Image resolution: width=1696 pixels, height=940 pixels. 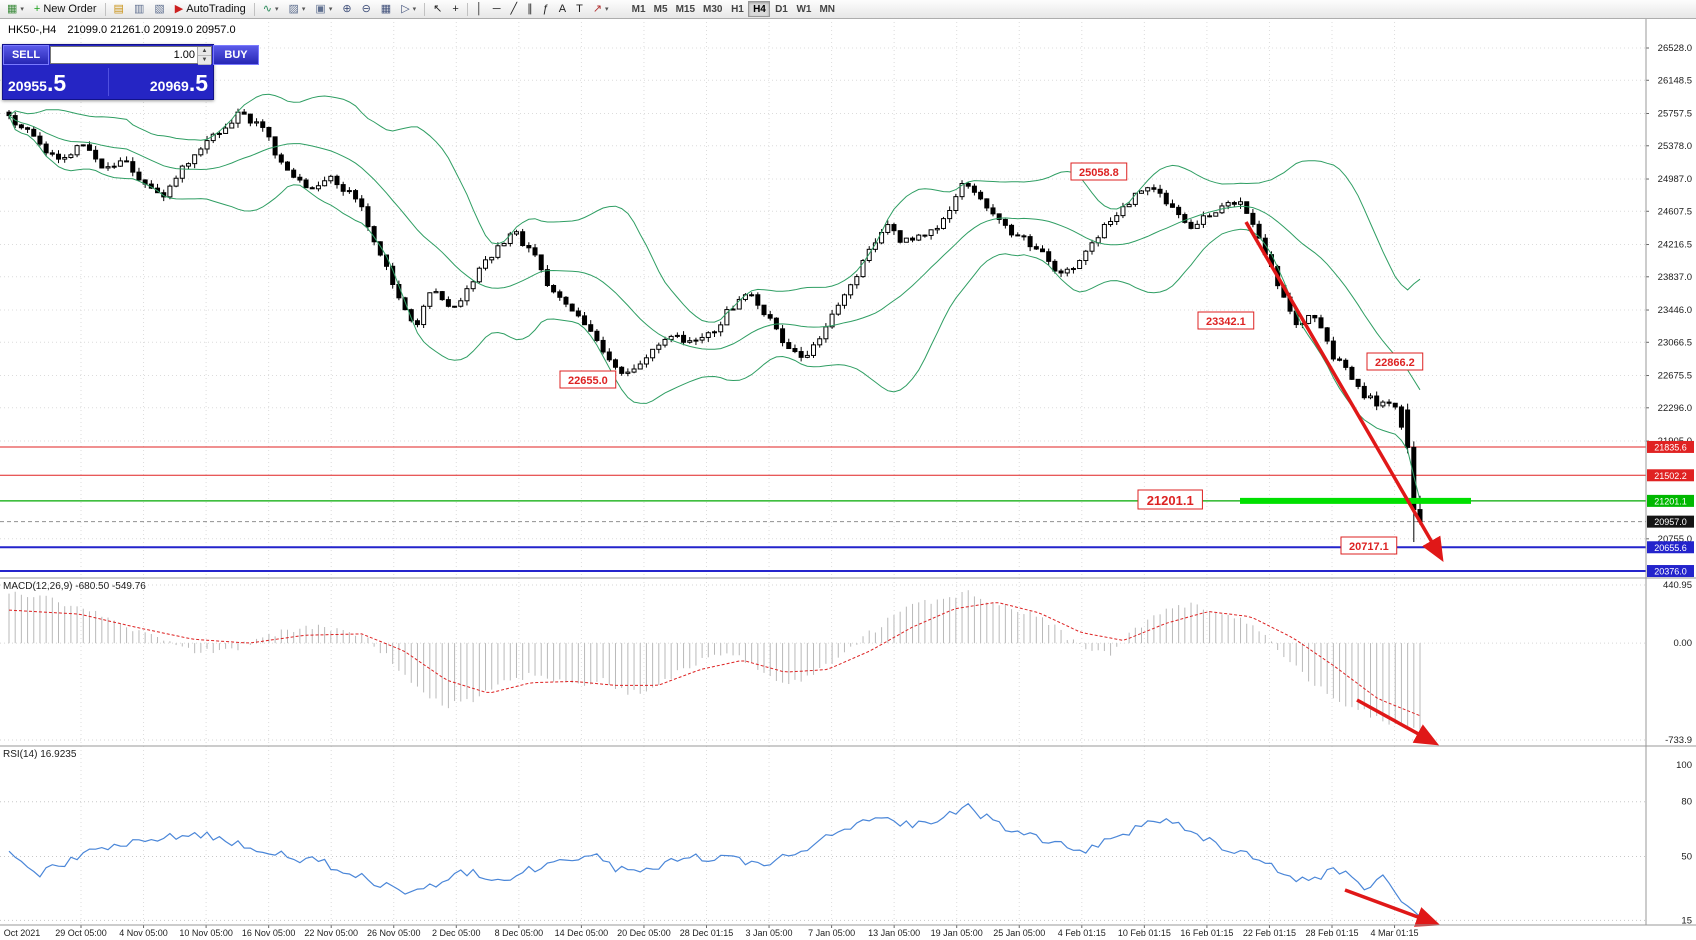 I want to click on auto-scroll-button: ▷ ▾, so click(x=408, y=9).